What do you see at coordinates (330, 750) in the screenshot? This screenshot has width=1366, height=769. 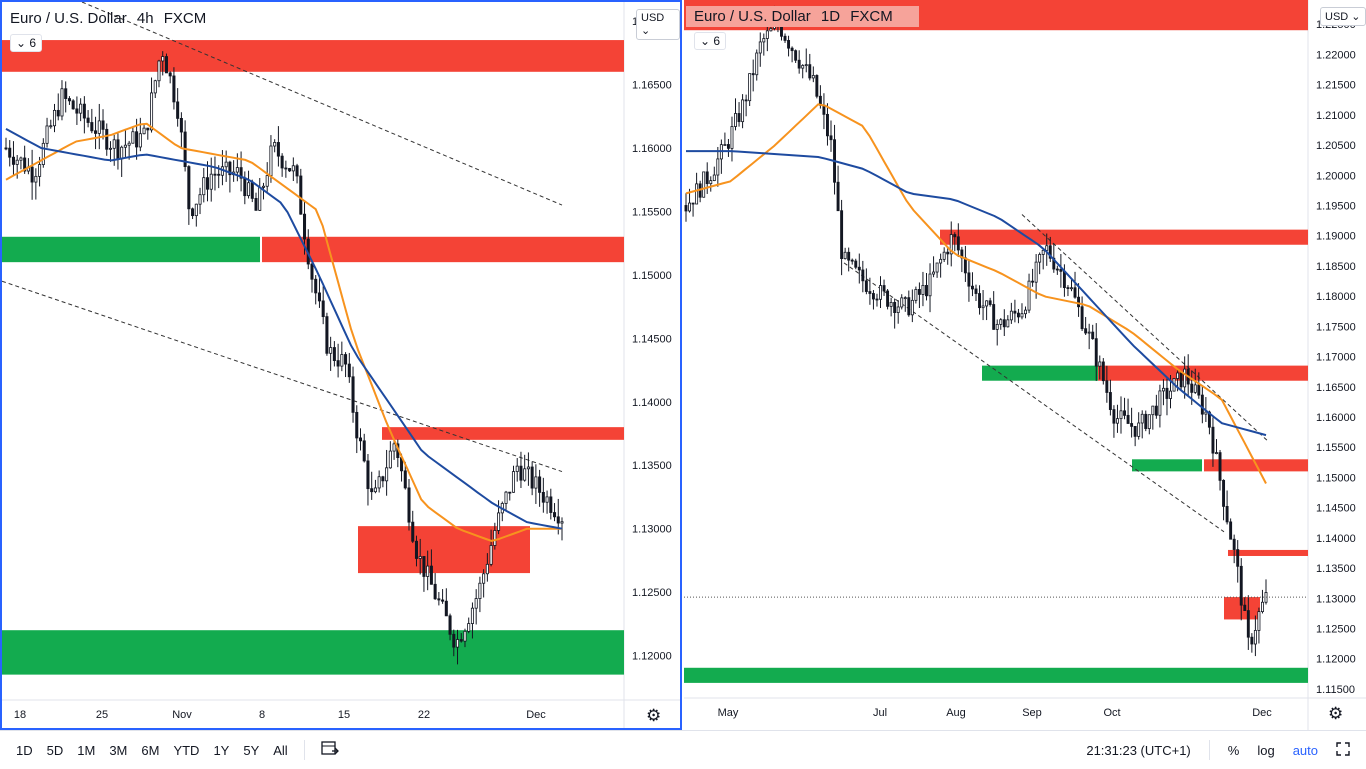 I see `date-range-icon` at bounding box center [330, 750].